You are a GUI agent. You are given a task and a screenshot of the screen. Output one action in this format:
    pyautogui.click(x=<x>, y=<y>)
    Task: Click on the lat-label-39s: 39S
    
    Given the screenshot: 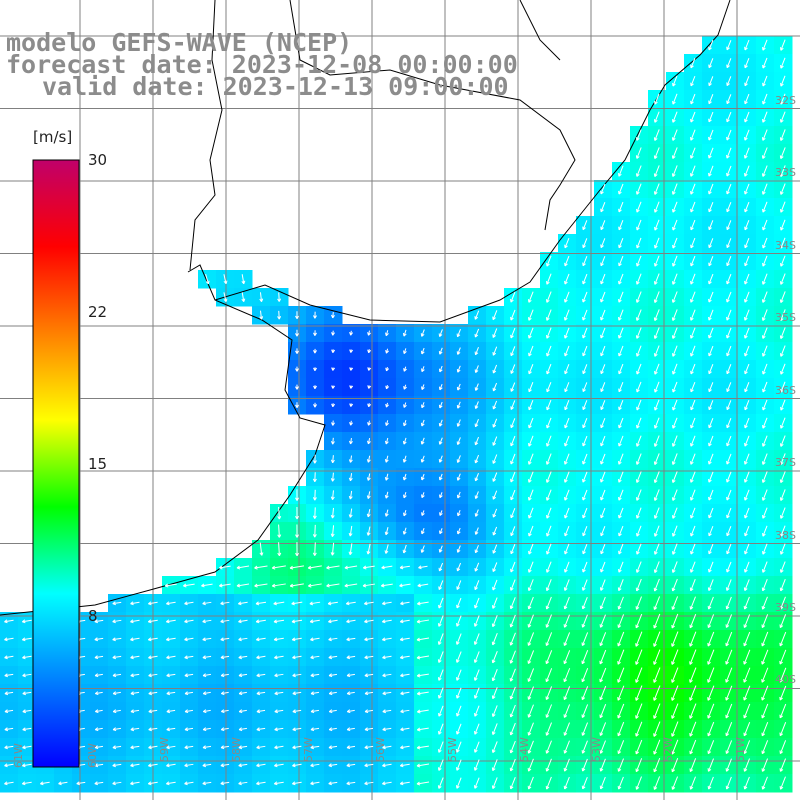 What is the action you would take?
    pyautogui.click(x=785, y=607)
    